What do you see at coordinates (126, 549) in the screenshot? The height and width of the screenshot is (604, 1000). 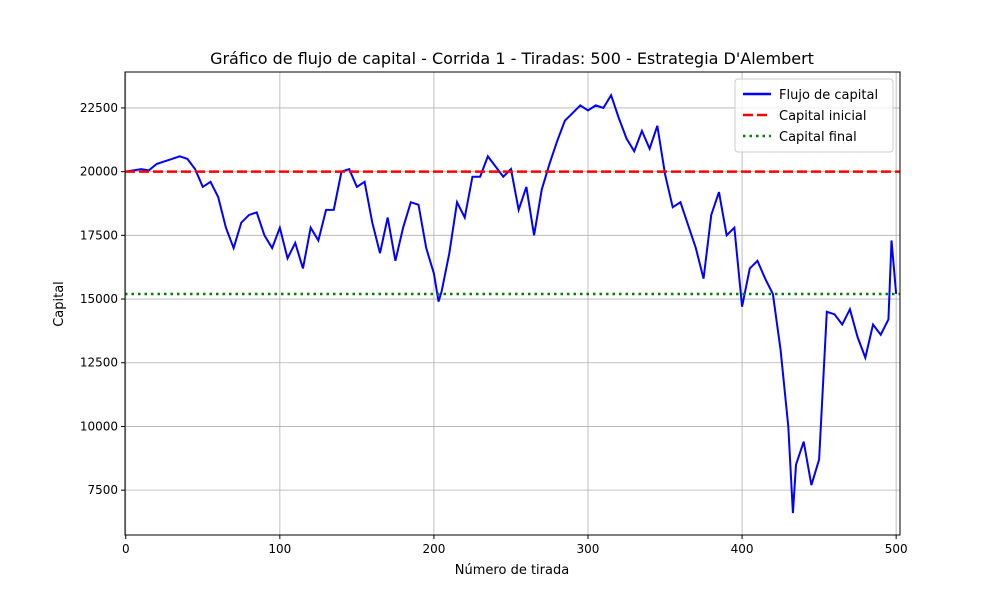 I see `x-tick-label: 0` at bounding box center [126, 549].